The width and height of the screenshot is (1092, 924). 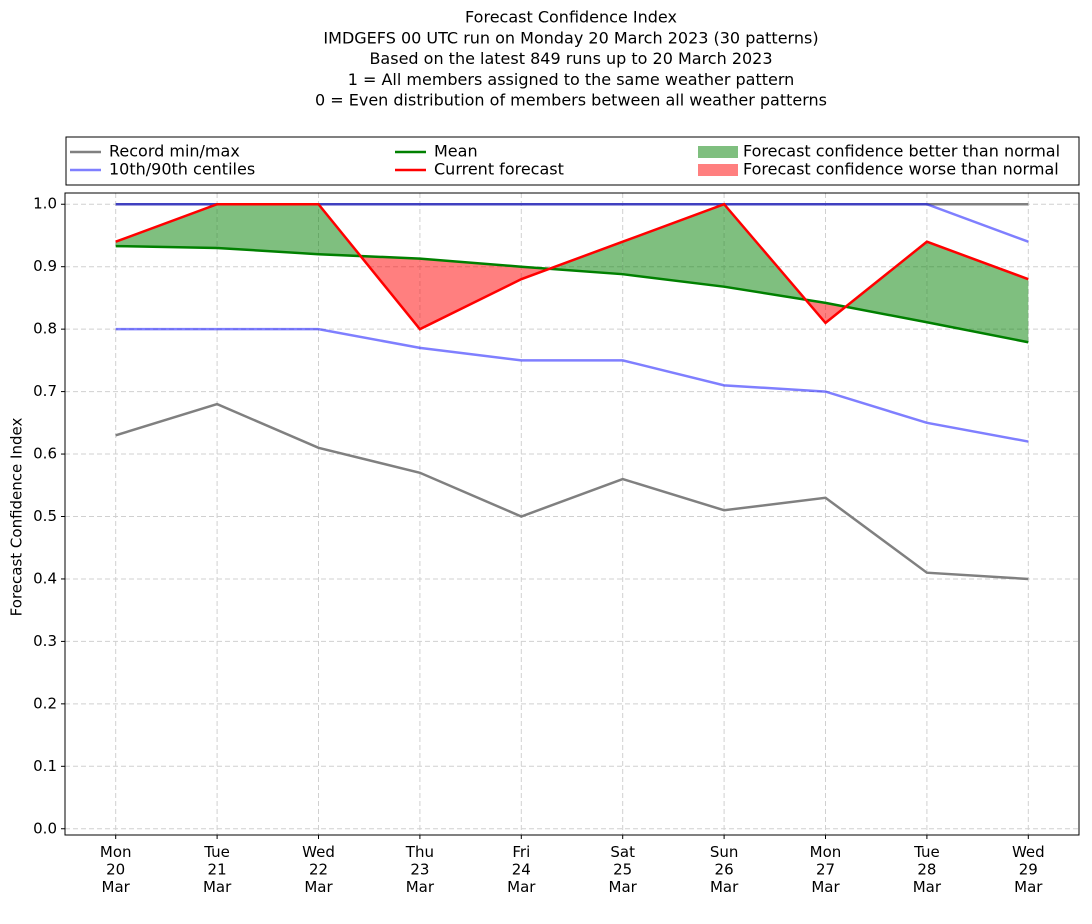 I want to click on x-tick-label-line: 21, so click(x=217, y=869).